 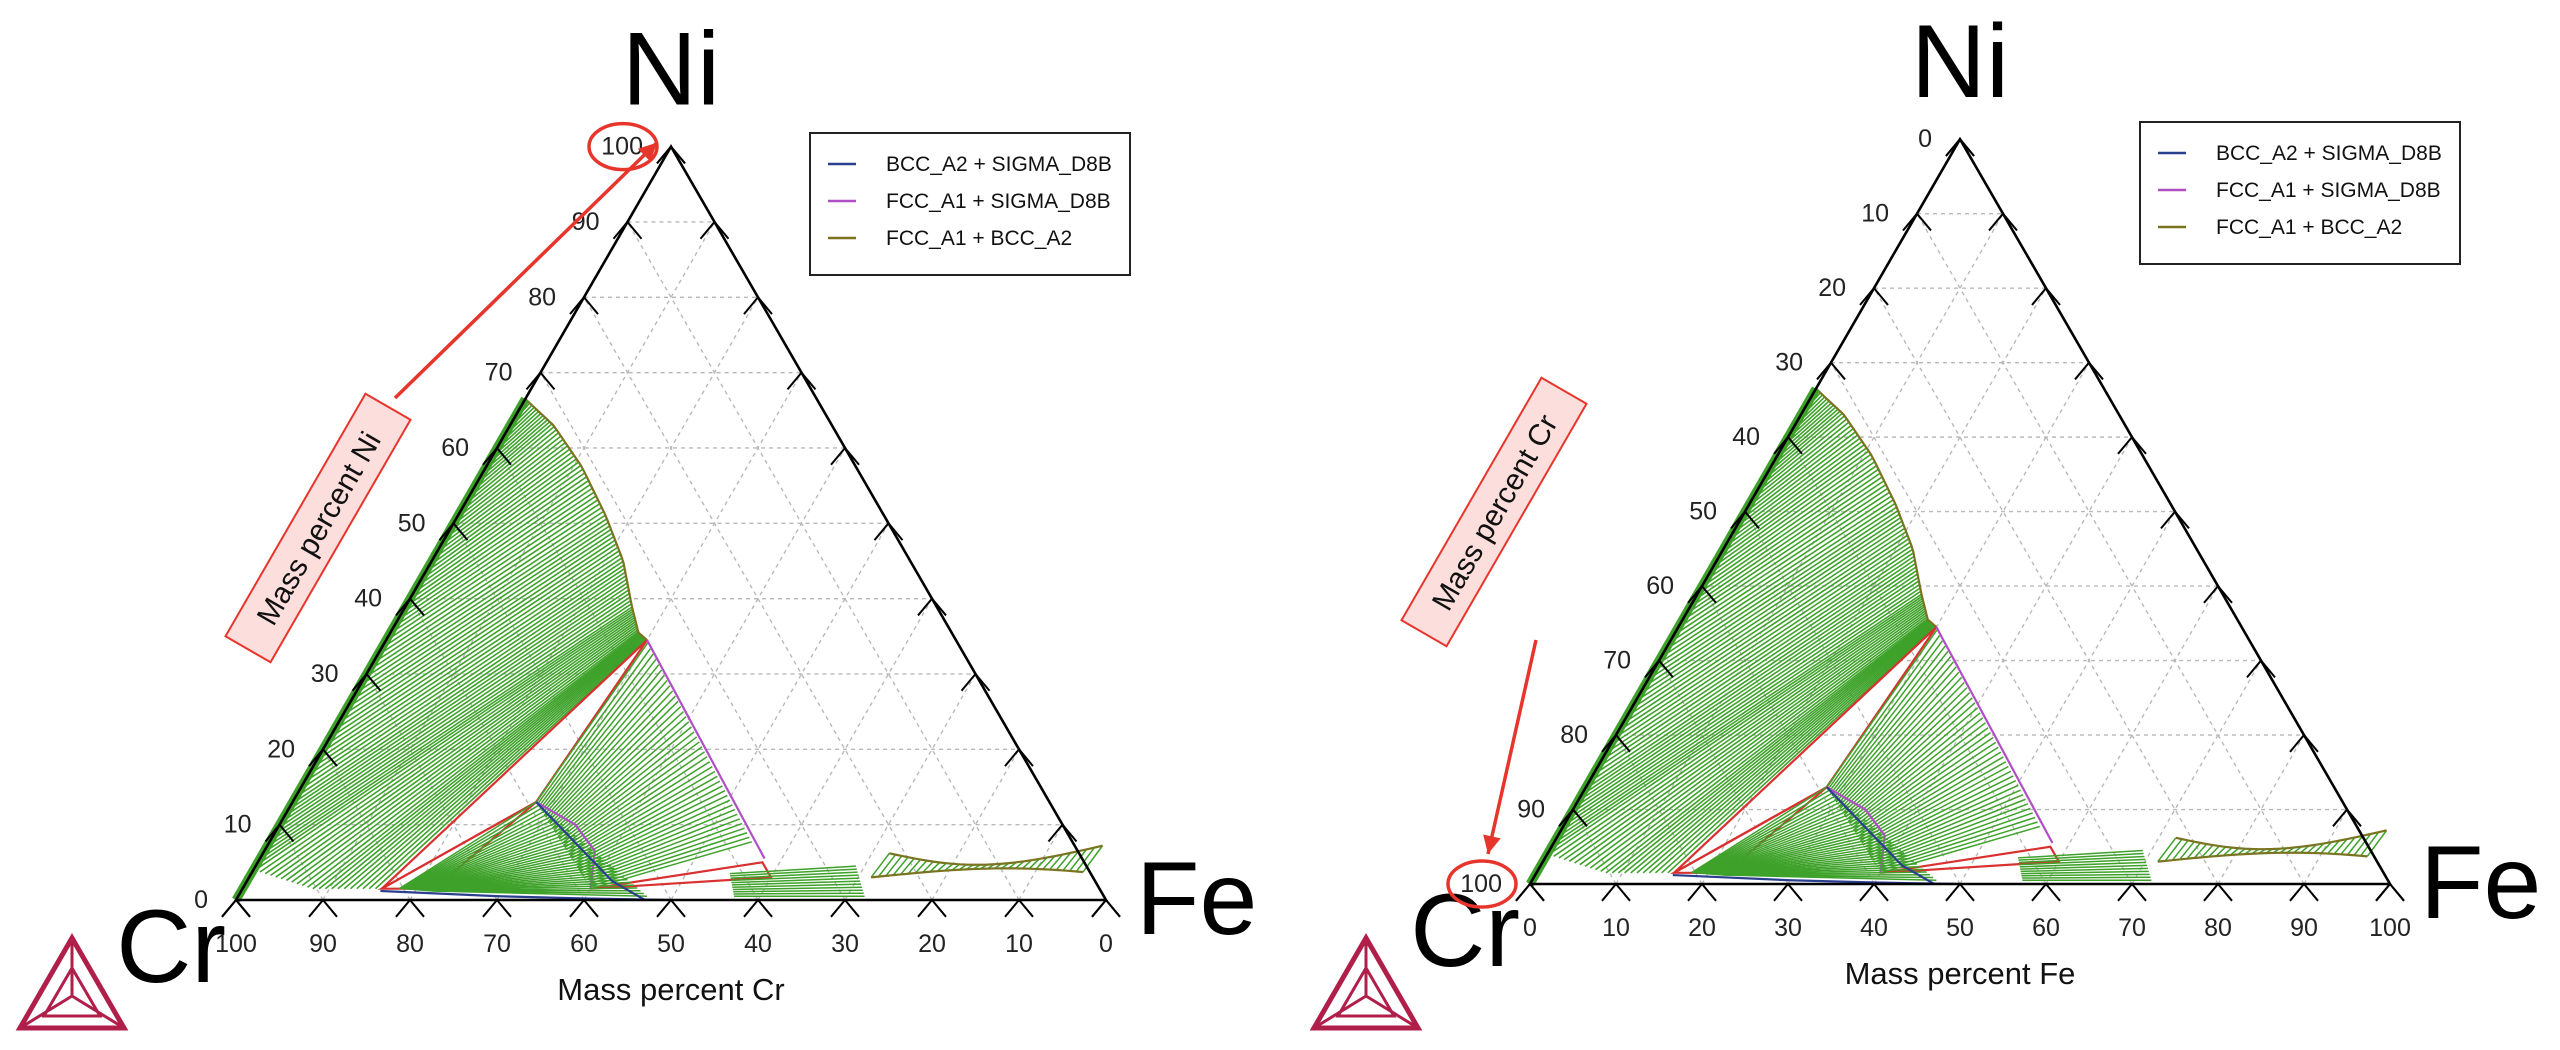 What do you see at coordinates (72, 982) in the screenshot?
I see `thermo-calc-logo-icon` at bounding box center [72, 982].